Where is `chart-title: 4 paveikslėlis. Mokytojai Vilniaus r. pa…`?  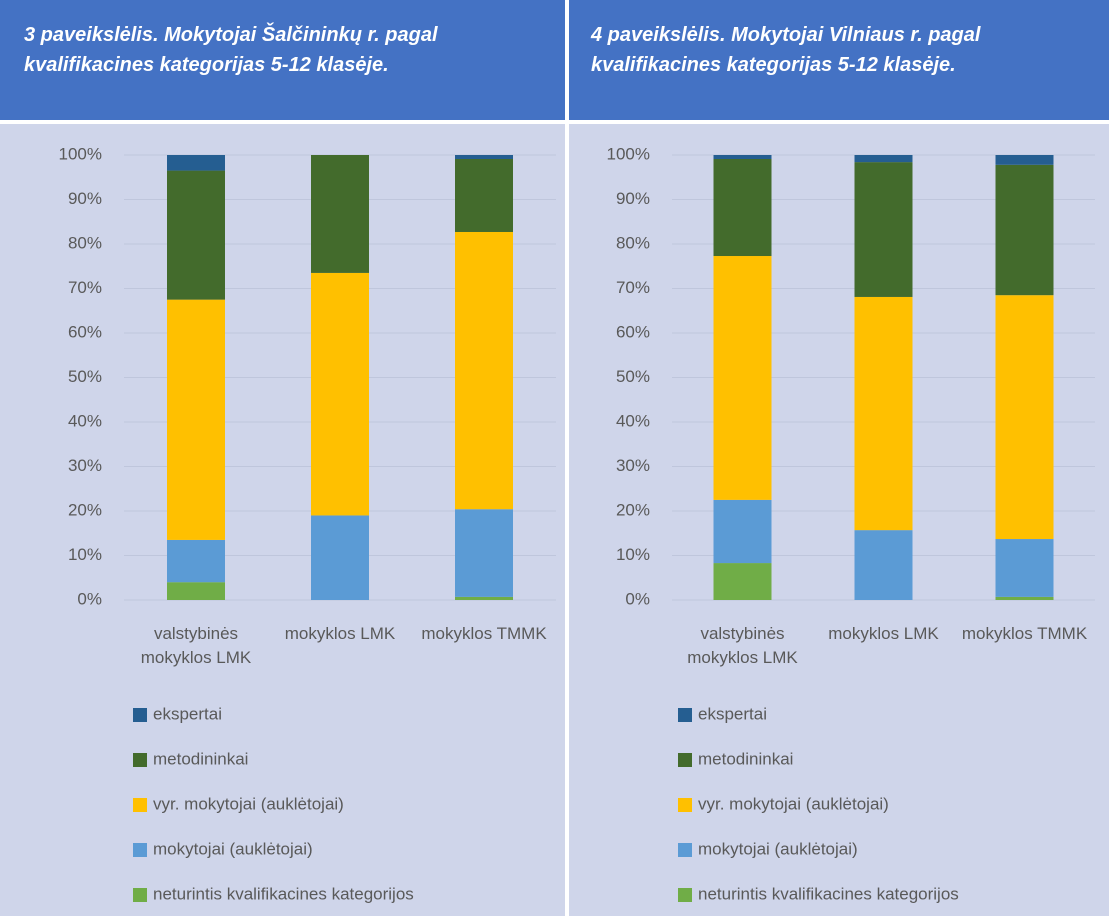 chart-title: 4 paveikslėlis. Mokytojai Vilniaus r. pa… is located at coordinates (786, 50).